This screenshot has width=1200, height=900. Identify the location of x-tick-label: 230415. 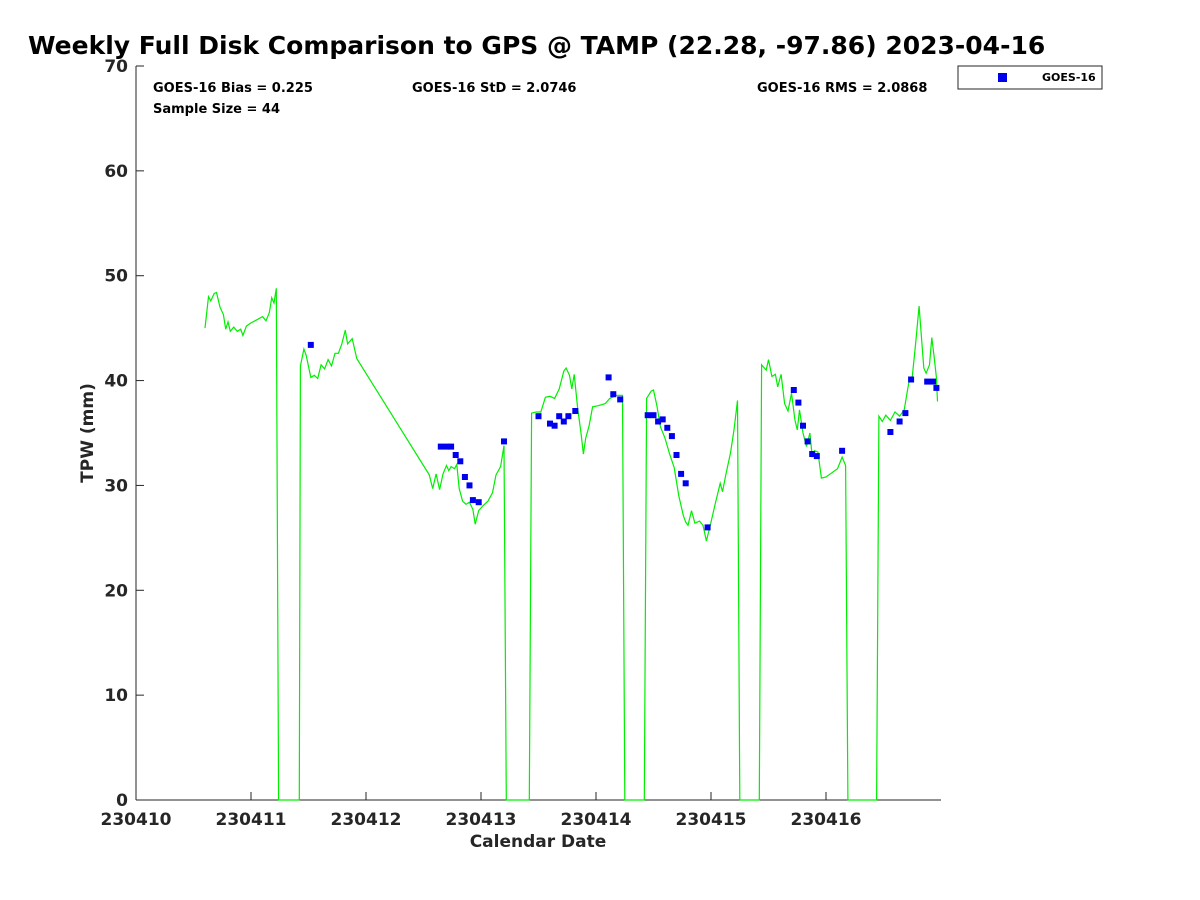
(711, 820).